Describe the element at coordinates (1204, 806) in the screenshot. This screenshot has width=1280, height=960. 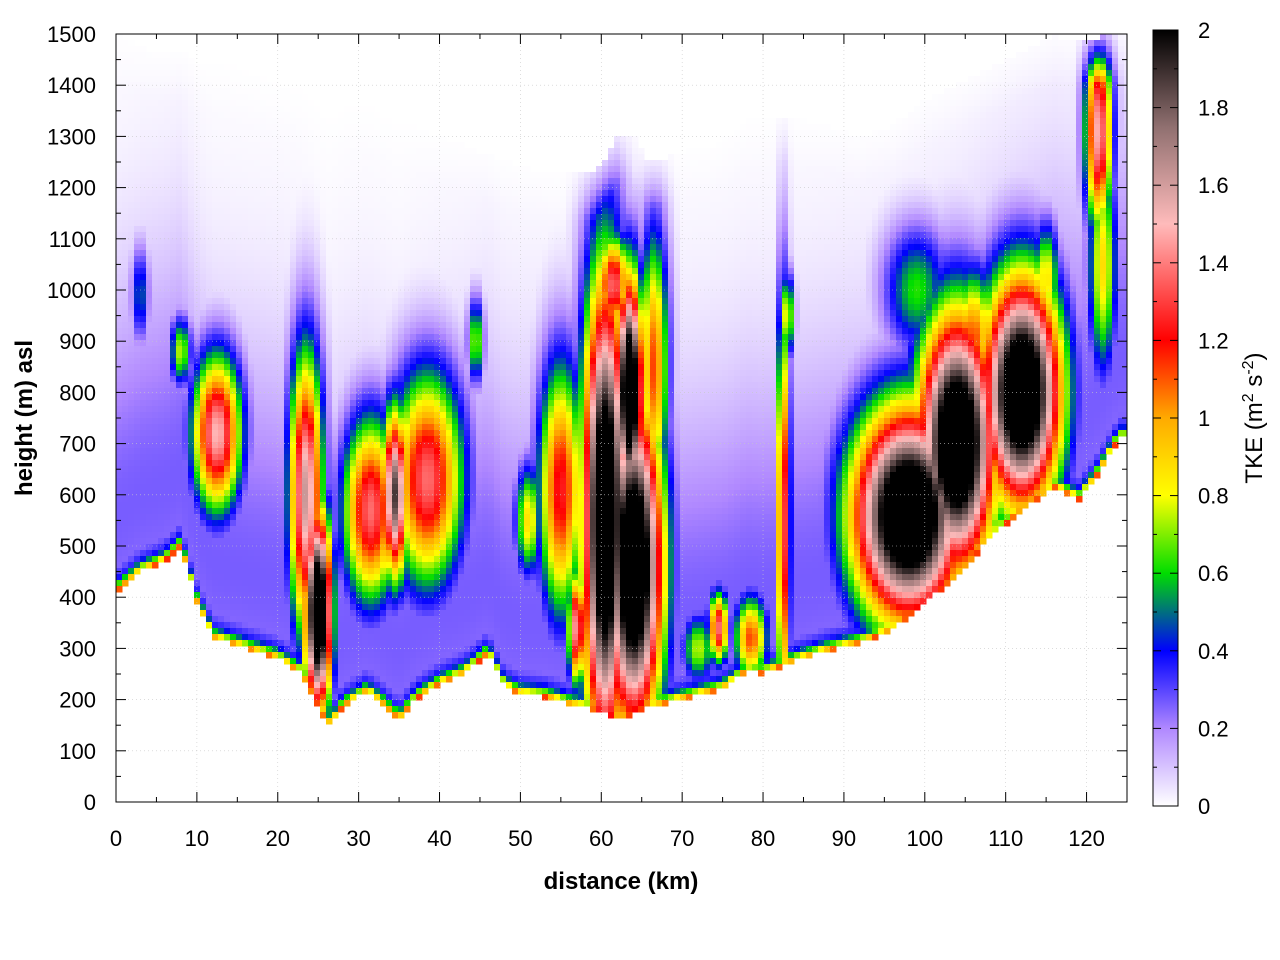
I see `colorbar-tick-label: 0` at that location.